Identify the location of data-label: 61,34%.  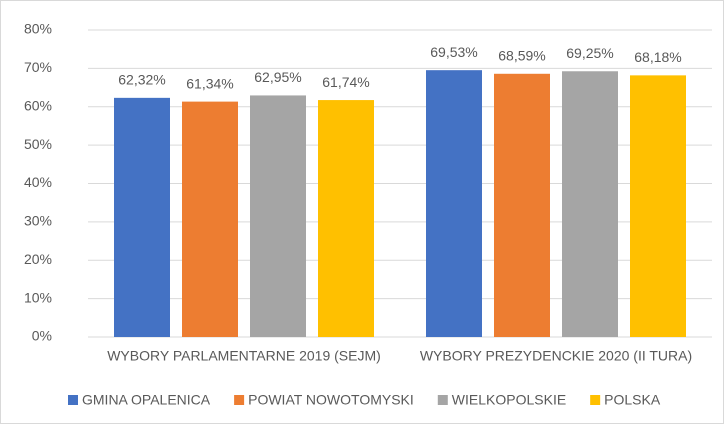
(209, 83).